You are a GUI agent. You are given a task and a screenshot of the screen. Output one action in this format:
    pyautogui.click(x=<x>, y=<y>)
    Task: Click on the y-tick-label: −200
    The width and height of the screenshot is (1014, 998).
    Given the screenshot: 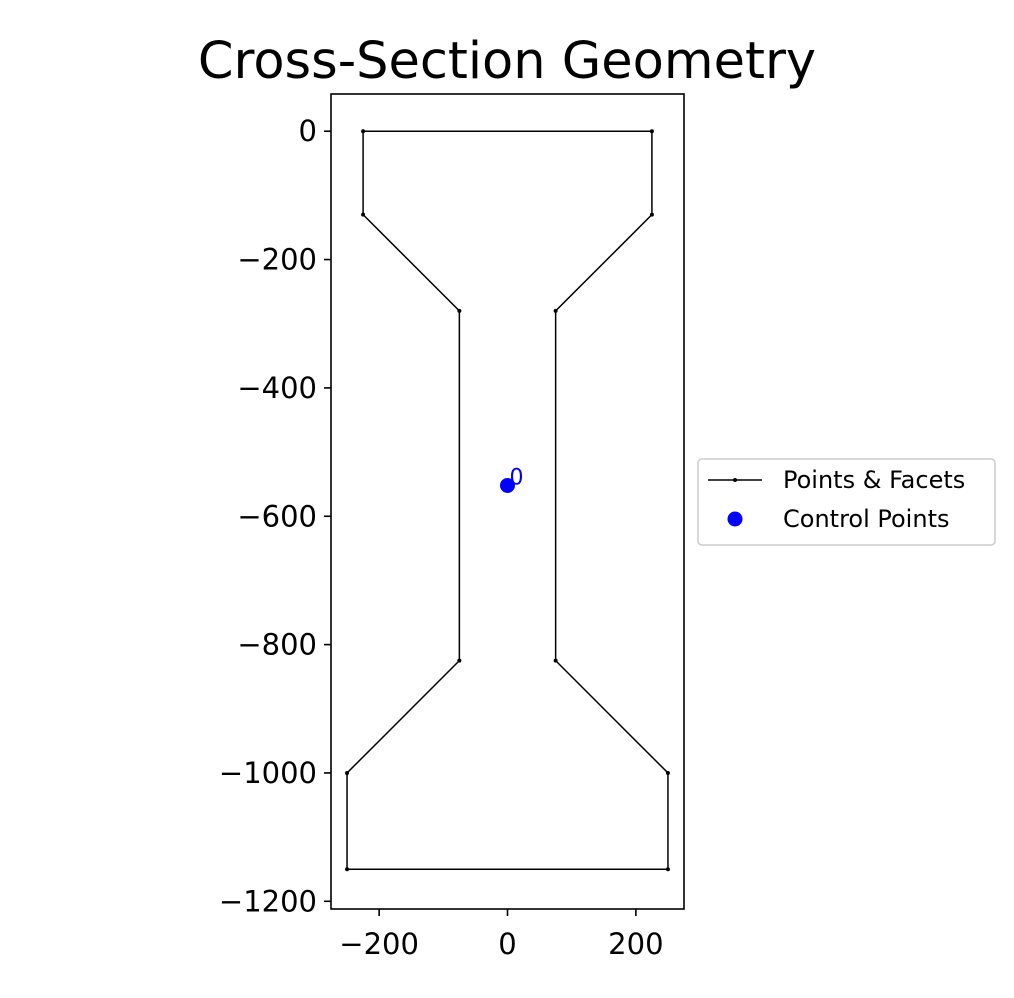 What is the action you would take?
    pyautogui.click(x=277, y=260)
    